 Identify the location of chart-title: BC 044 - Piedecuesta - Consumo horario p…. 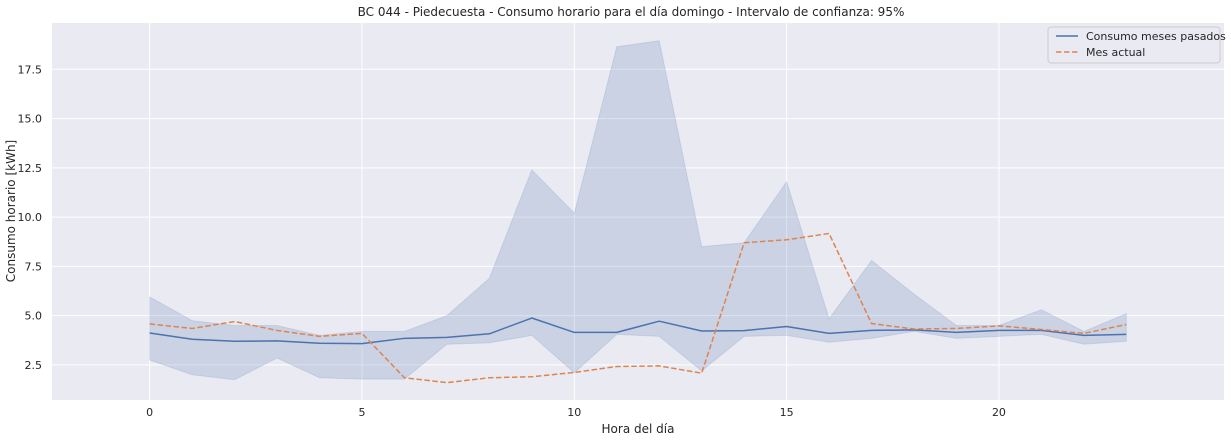
(631, 12).